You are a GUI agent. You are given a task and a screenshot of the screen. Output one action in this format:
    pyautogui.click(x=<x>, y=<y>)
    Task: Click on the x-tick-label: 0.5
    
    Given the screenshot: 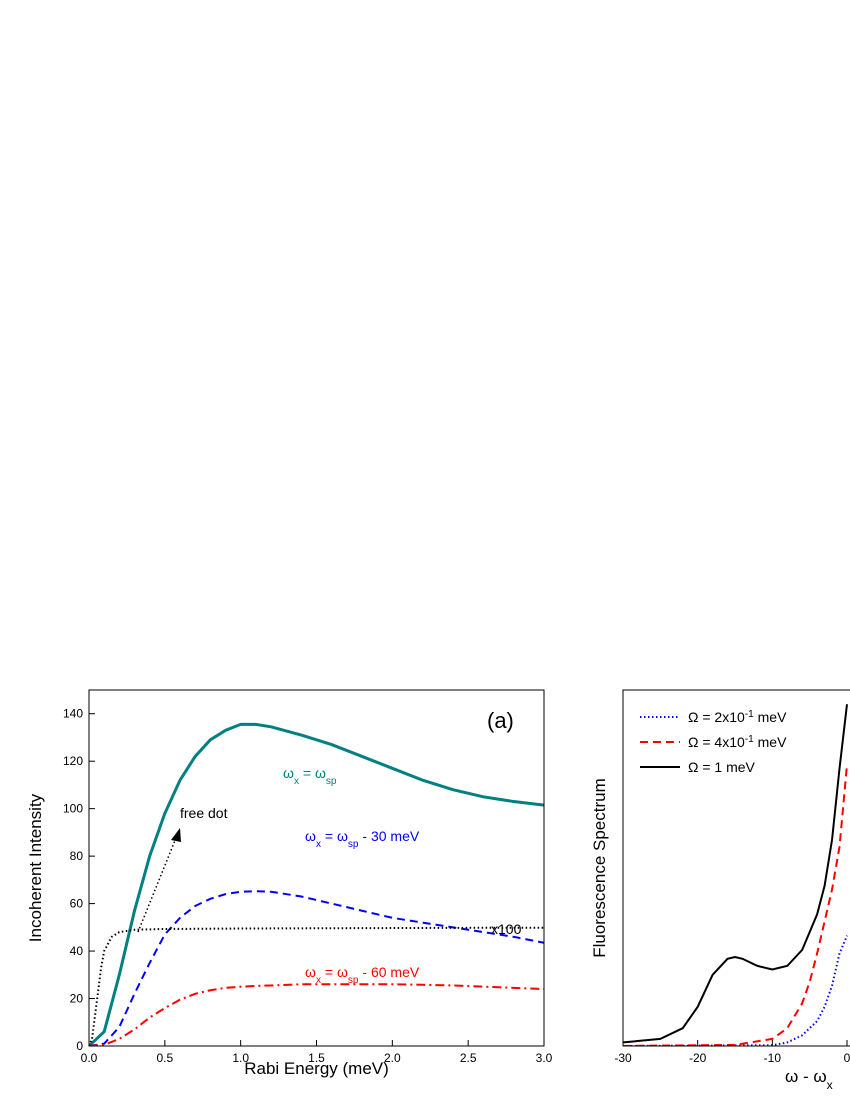 What is the action you would take?
    pyautogui.click(x=164, y=1058)
    